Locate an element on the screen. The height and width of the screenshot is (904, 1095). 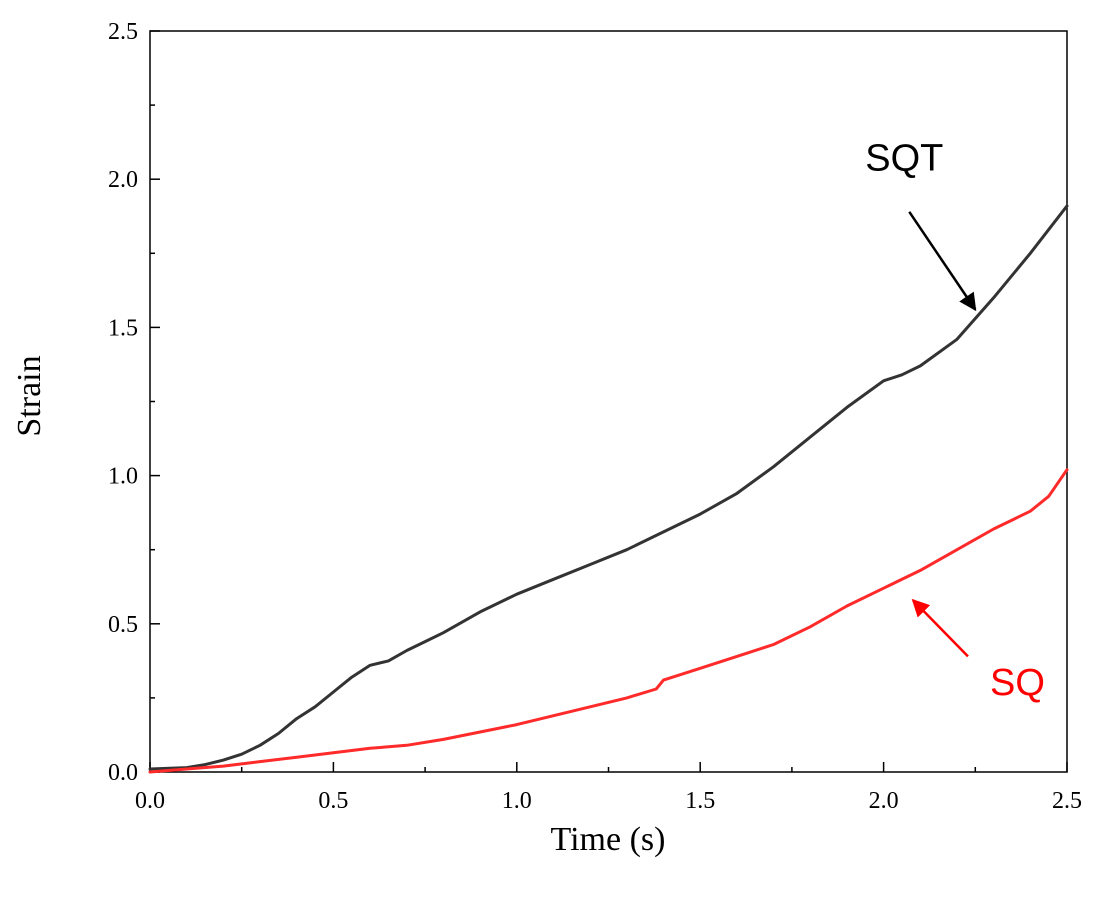
x-tick-label: 1.5 is located at coordinates (700, 801).